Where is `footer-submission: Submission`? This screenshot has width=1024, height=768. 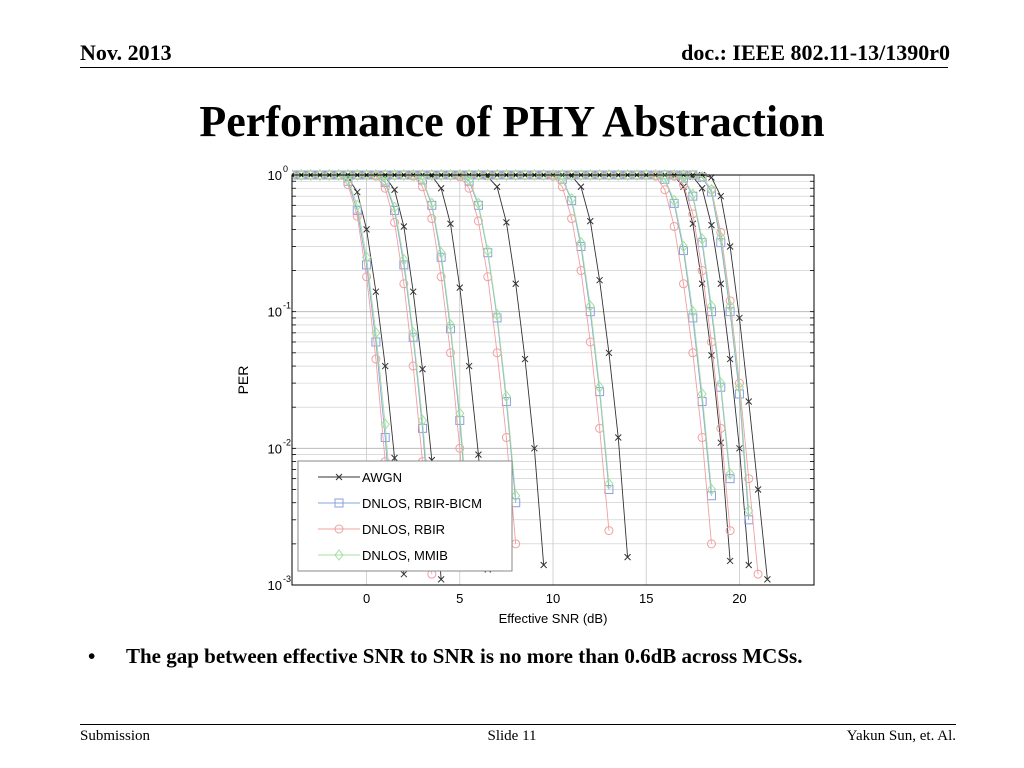
footer-submission: Submission is located at coordinates (115, 736).